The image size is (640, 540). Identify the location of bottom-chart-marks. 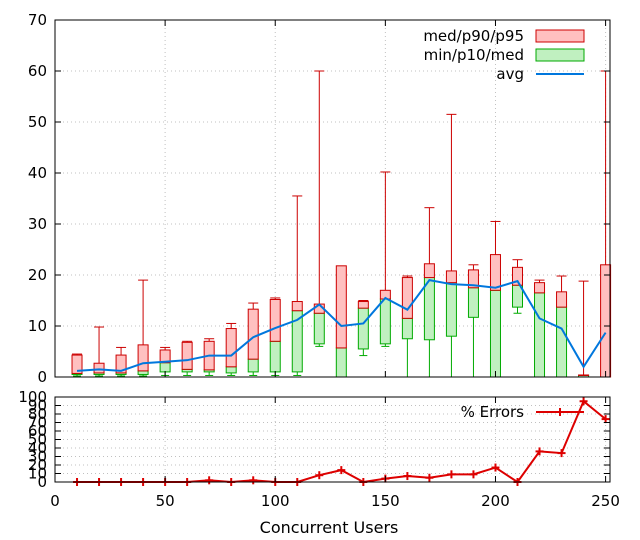
(341, 441).